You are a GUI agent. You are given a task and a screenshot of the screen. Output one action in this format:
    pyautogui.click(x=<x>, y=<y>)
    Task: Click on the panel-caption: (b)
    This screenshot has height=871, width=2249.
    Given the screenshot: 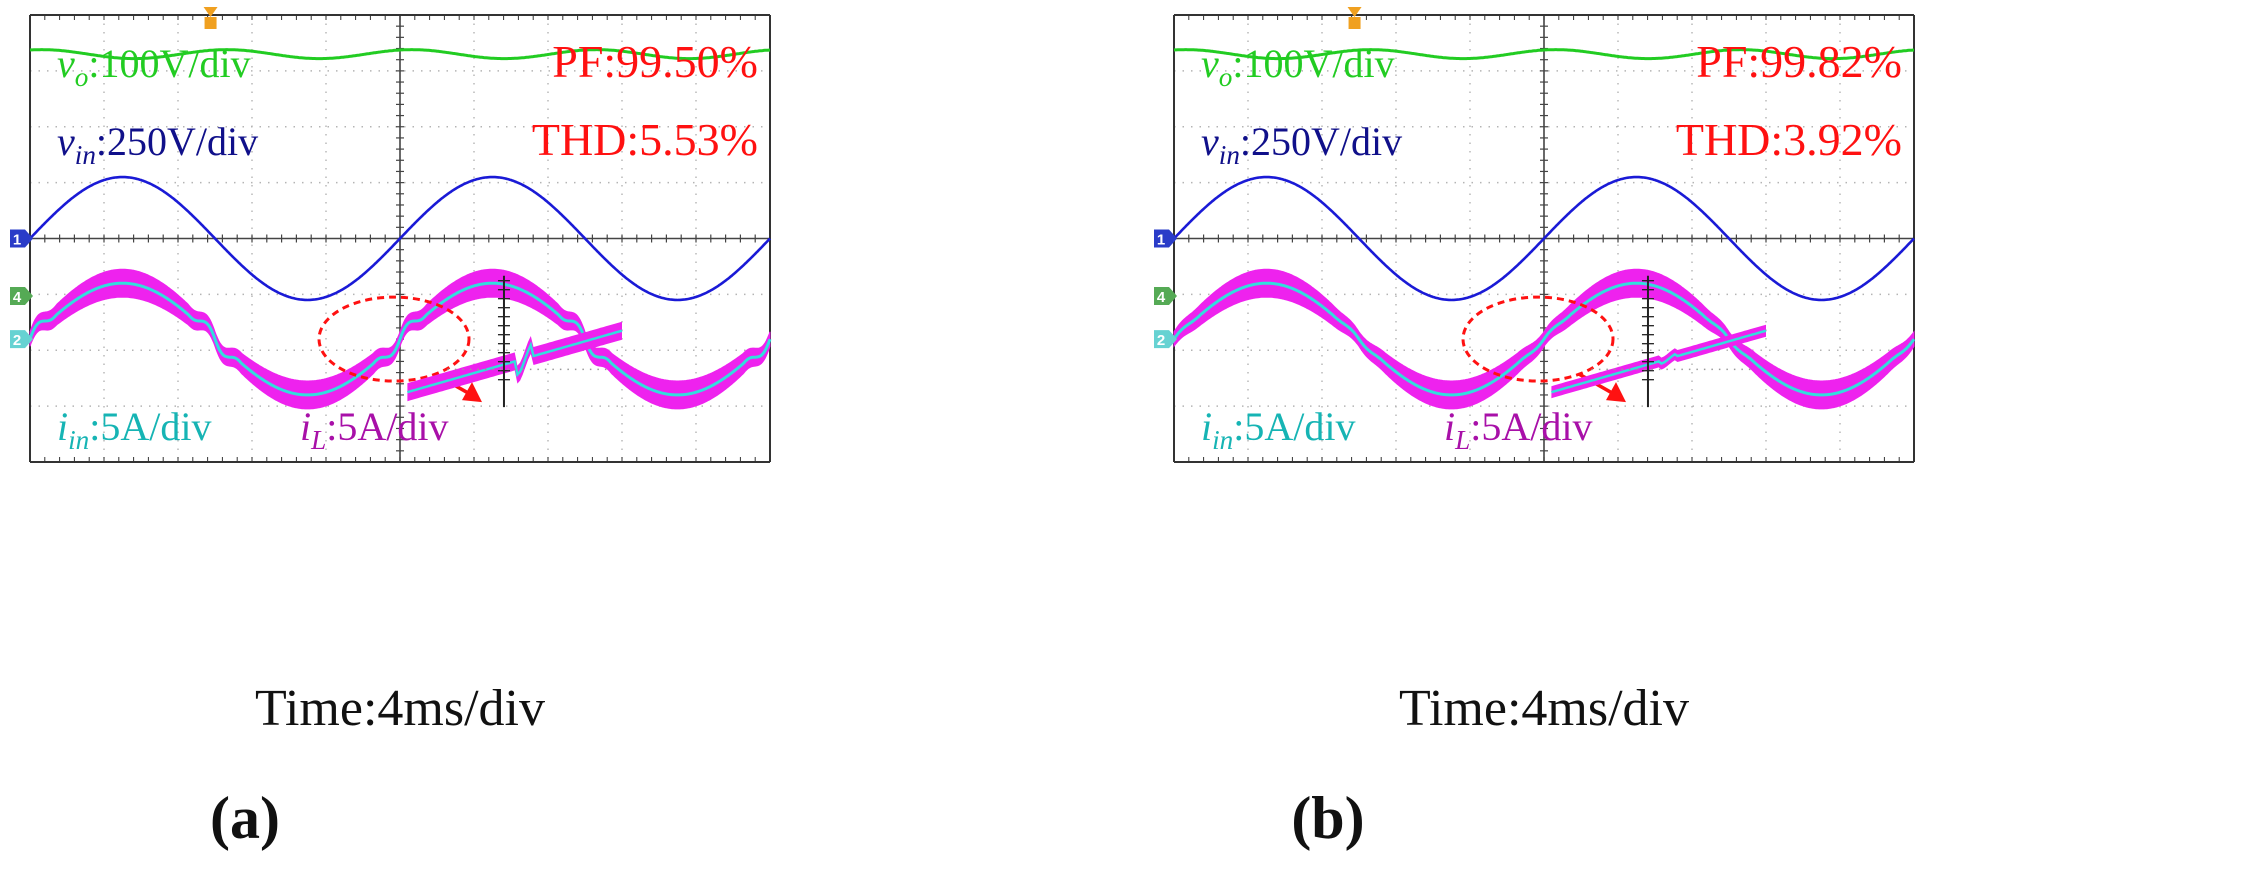 What is the action you would take?
    pyautogui.click(x=1327, y=818)
    